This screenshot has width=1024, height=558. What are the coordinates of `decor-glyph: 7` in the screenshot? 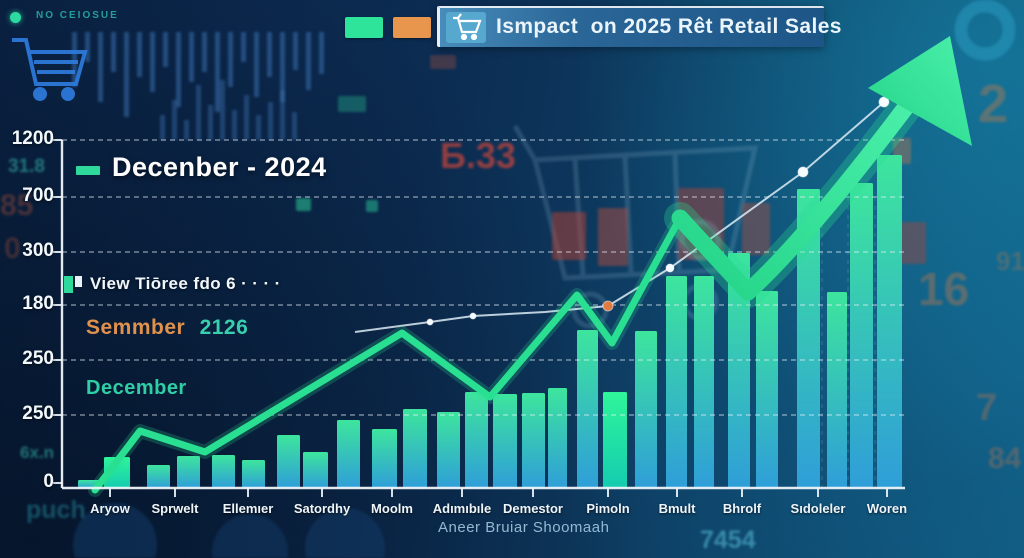 It's located at (986, 408).